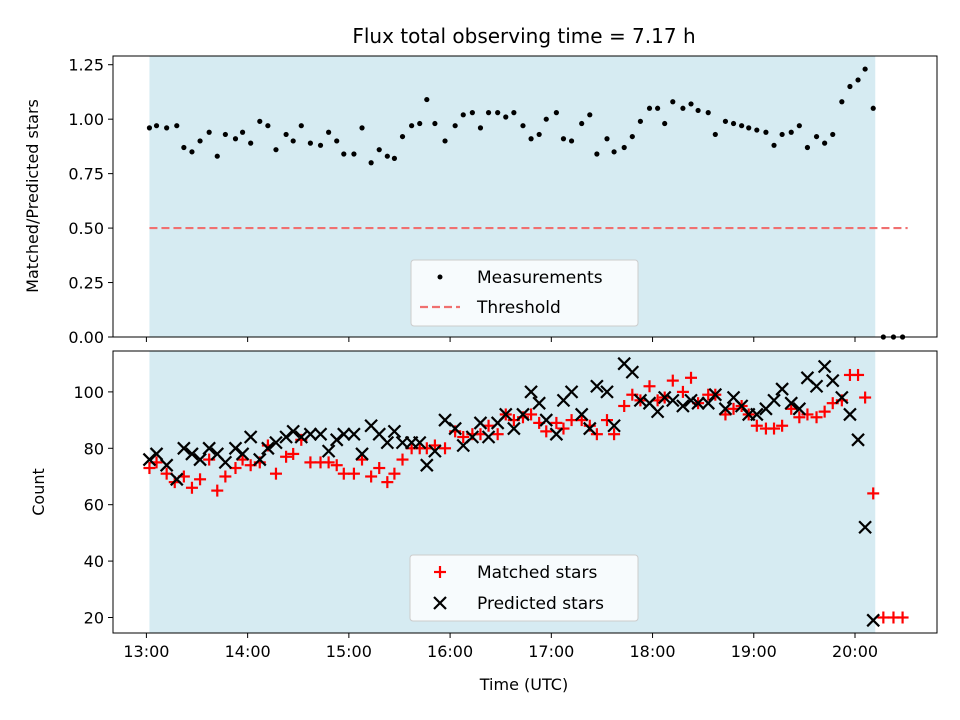  Describe the element at coordinates (540, 604) in the screenshot. I see `legend-label-predicted-stars: Predicted stars` at that location.